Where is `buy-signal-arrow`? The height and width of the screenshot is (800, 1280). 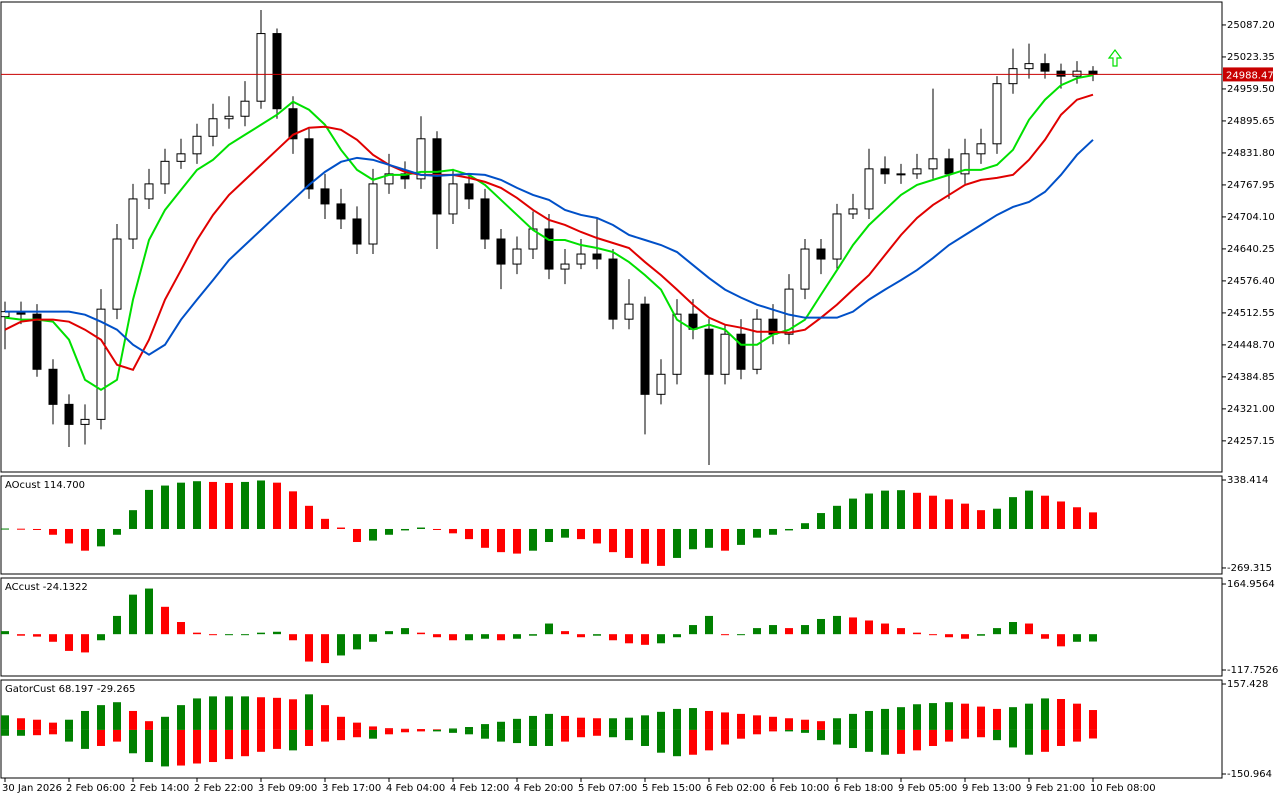
buy-signal-arrow is located at coordinates (1115, 58).